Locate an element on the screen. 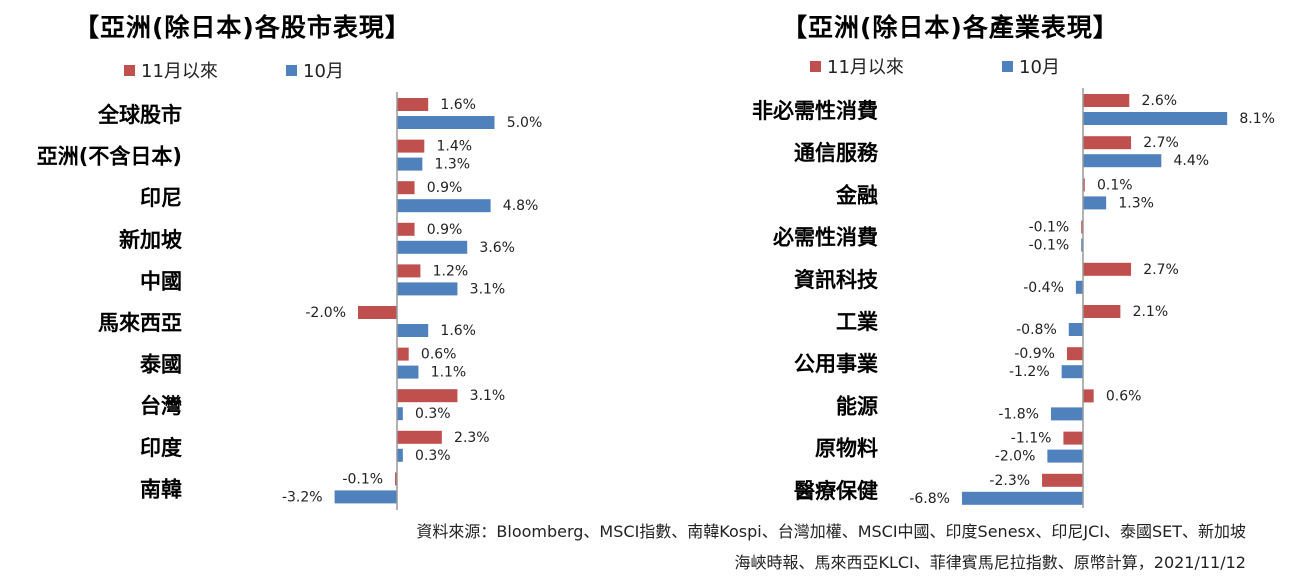 The height and width of the screenshot is (582, 1298). category-label: 非必需性消費 is located at coordinates (815, 111).